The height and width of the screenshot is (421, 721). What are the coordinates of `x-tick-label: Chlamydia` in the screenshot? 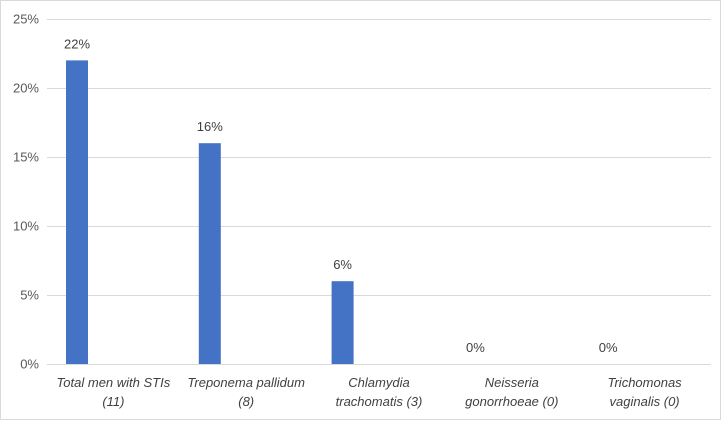 It's located at (378, 382).